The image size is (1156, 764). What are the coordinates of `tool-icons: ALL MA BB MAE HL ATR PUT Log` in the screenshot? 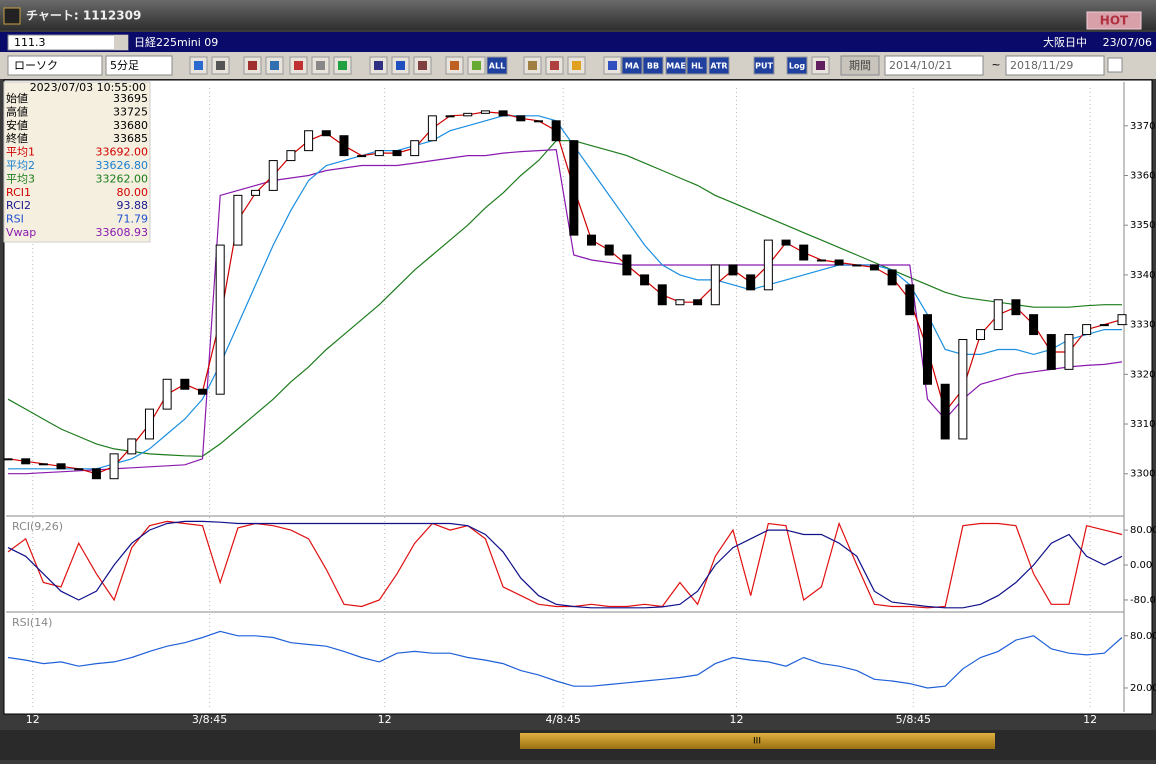 It's located at (509, 65).